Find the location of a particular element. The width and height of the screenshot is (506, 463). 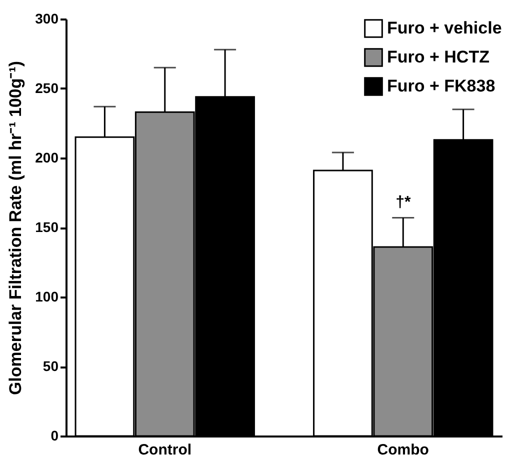

x-tick-label: Control is located at coordinates (165, 450).